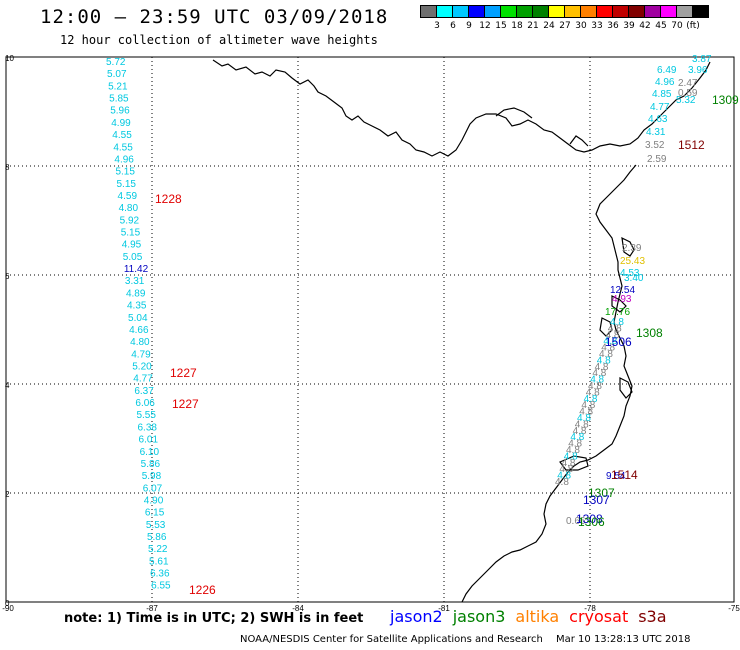 This screenshot has width=740, height=650. What do you see at coordinates (622, 299) in the screenshot?
I see `coastal-wave-value: 4.93` at bounding box center [622, 299].